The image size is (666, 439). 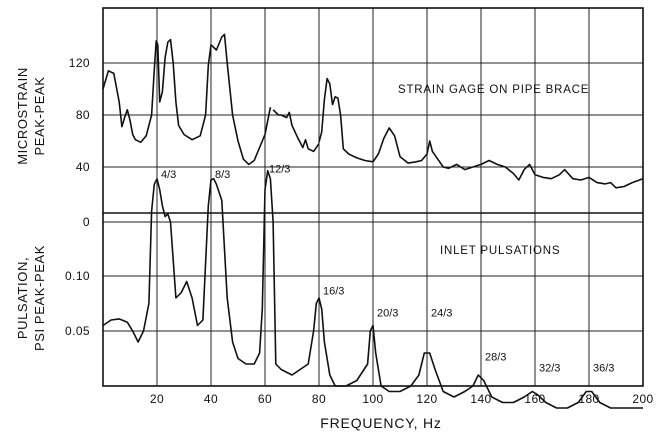 What do you see at coordinates (31, 298) in the screenshot?
I see `bottom-panel-ylabel: PULSATION, PSI PEAK-PEAK` at bounding box center [31, 298].